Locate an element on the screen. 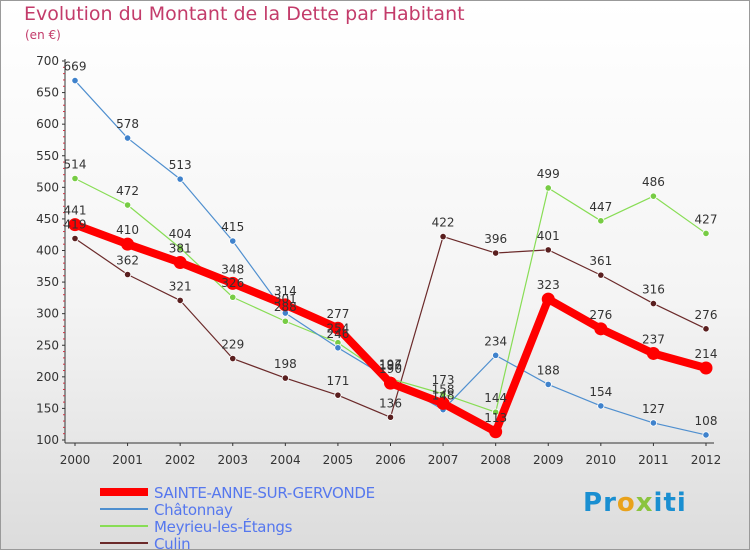 Image resolution: width=750 pixels, height=553 pixels. y-tick-label: 150 is located at coordinates (47, 408).